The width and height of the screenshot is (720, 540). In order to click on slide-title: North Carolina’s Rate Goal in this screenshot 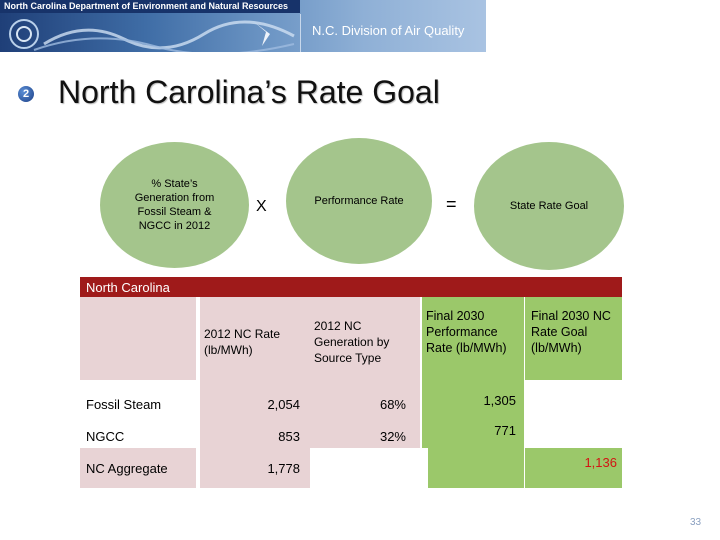, I will do `click(249, 92)`.